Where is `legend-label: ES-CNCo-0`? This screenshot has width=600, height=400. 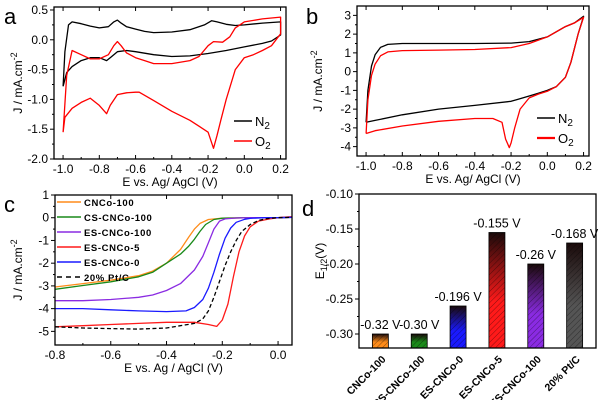 legend-label: ES-CNCo-0 is located at coordinates (112, 263).